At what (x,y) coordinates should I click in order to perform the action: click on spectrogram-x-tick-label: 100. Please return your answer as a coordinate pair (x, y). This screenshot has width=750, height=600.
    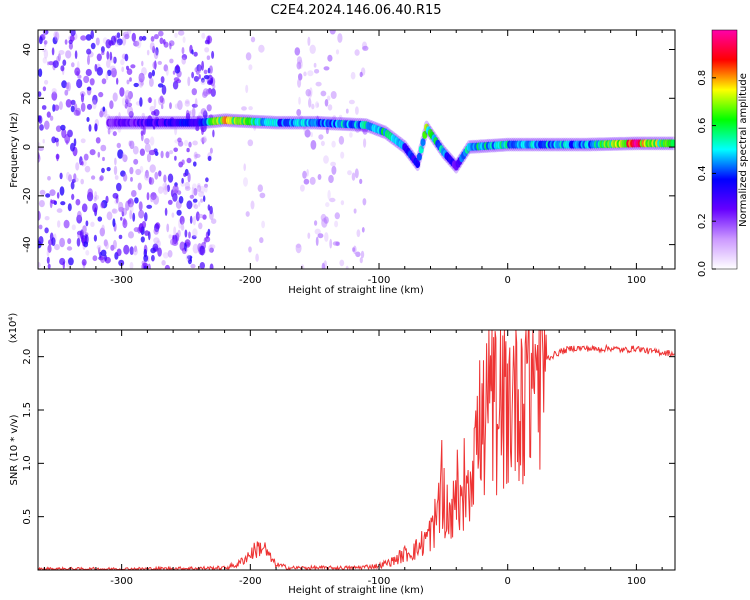
    Looking at the image, I should click on (636, 280).